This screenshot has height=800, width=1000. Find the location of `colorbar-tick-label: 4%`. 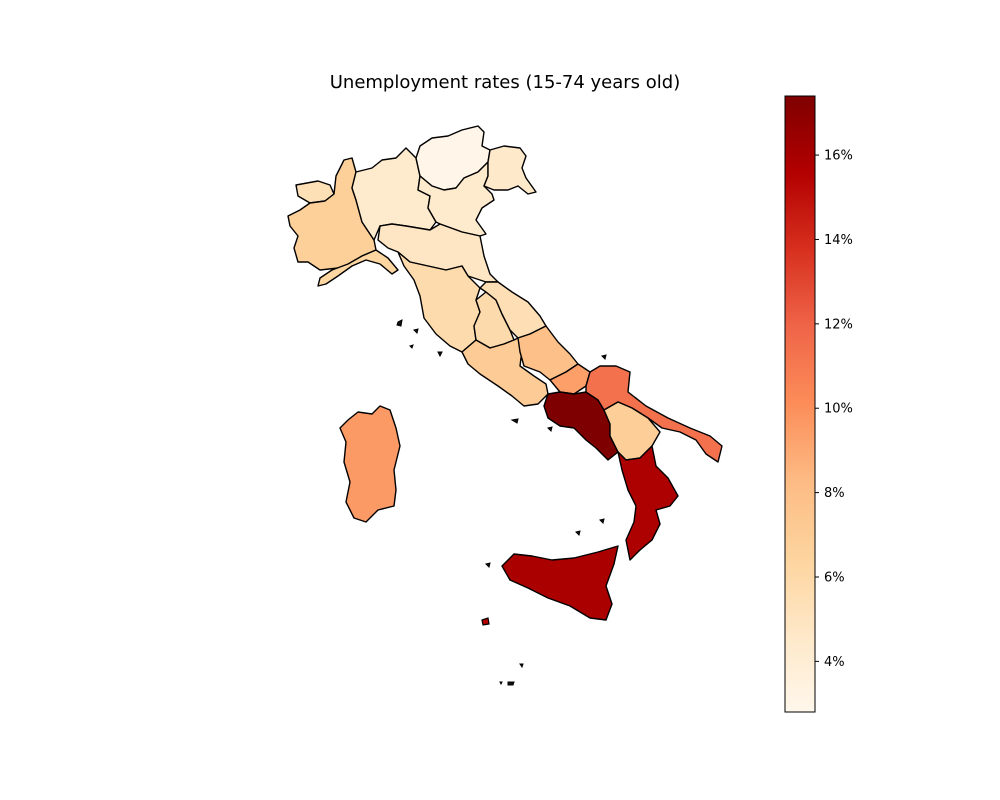

colorbar-tick-label: 4% is located at coordinates (834, 662).